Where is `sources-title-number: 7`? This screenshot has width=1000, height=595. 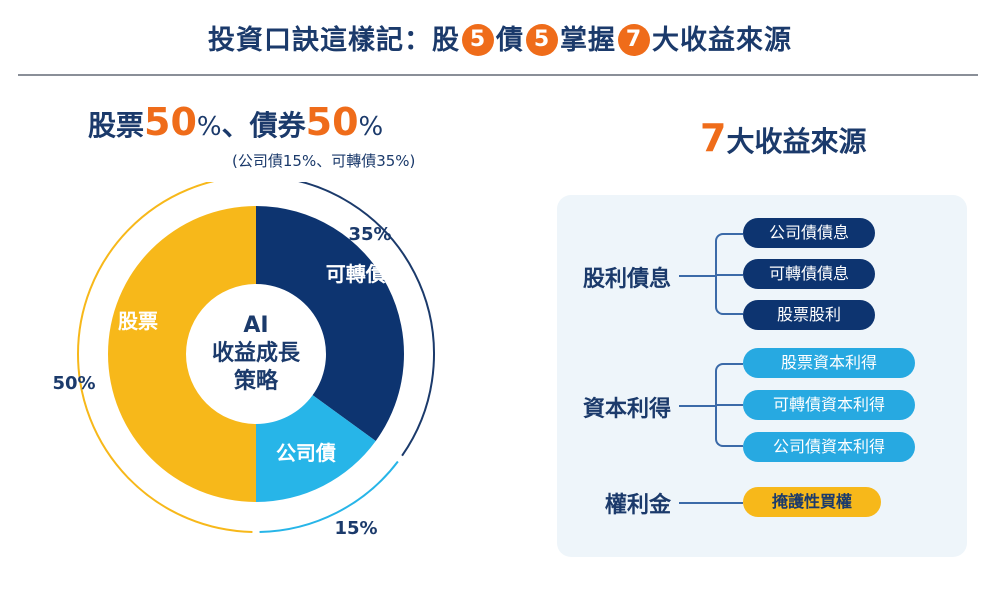
sources-title-number: 7 is located at coordinates (713, 138).